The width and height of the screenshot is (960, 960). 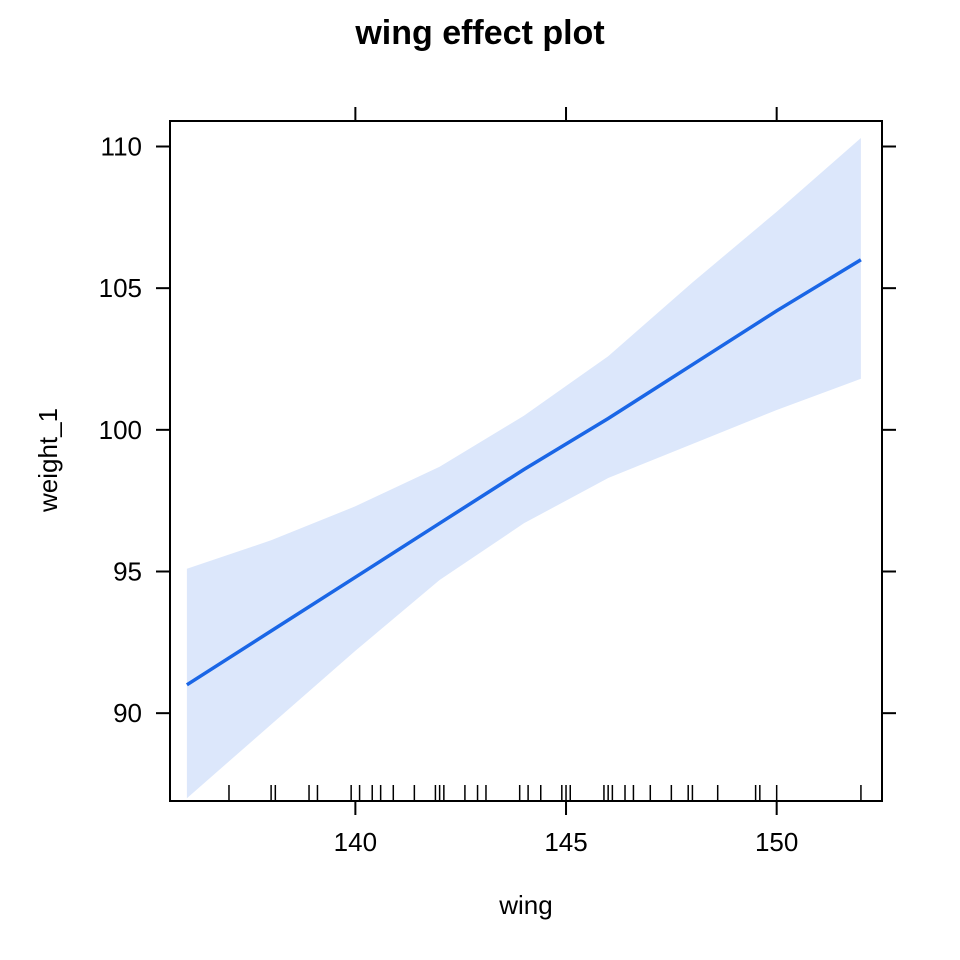 What do you see at coordinates (525, 905) in the screenshot?
I see `x-axis-label: wing` at bounding box center [525, 905].